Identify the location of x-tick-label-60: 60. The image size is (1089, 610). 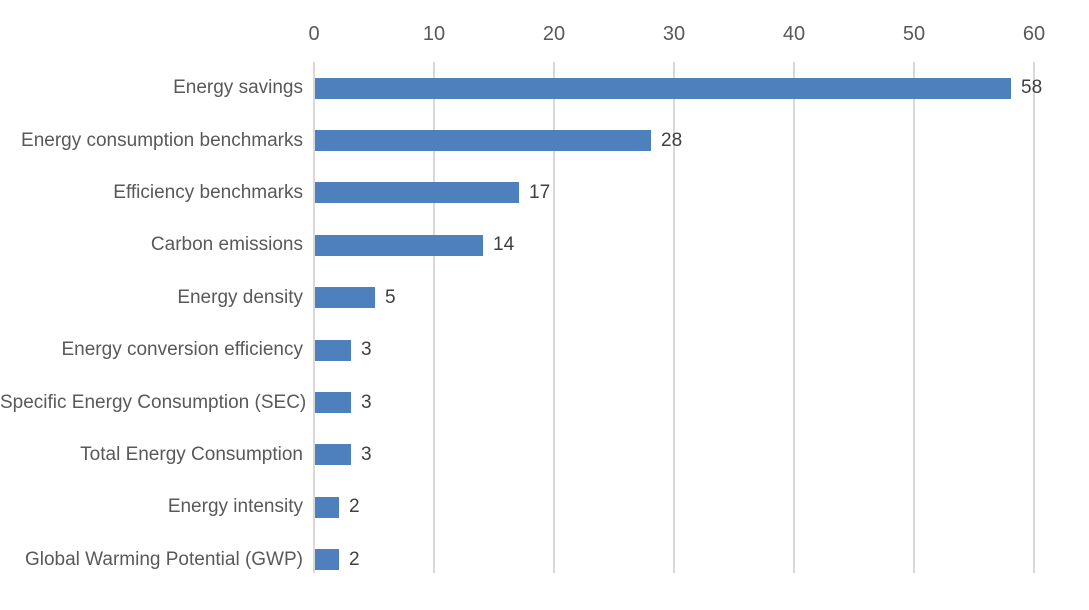
(1034, 34).